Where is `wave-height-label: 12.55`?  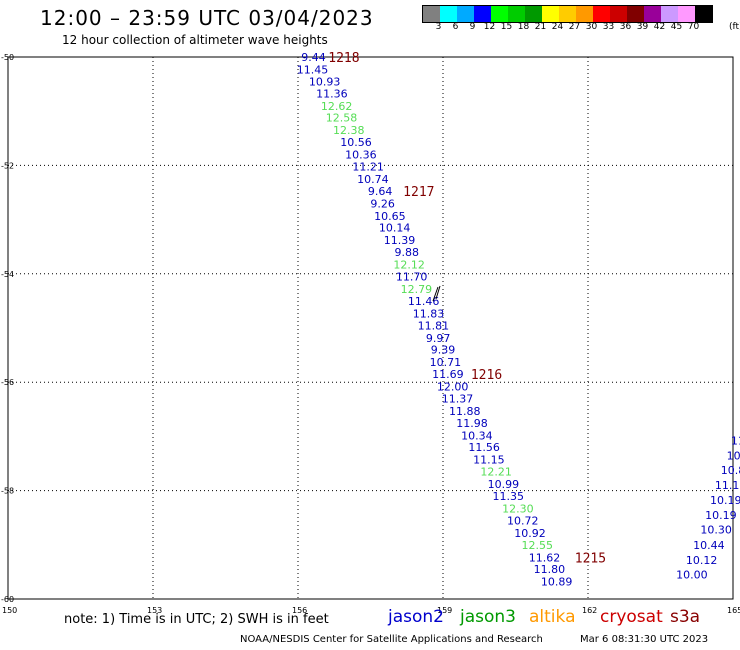 wave-height-label: 12.55 is located at coordinates (538, 545).